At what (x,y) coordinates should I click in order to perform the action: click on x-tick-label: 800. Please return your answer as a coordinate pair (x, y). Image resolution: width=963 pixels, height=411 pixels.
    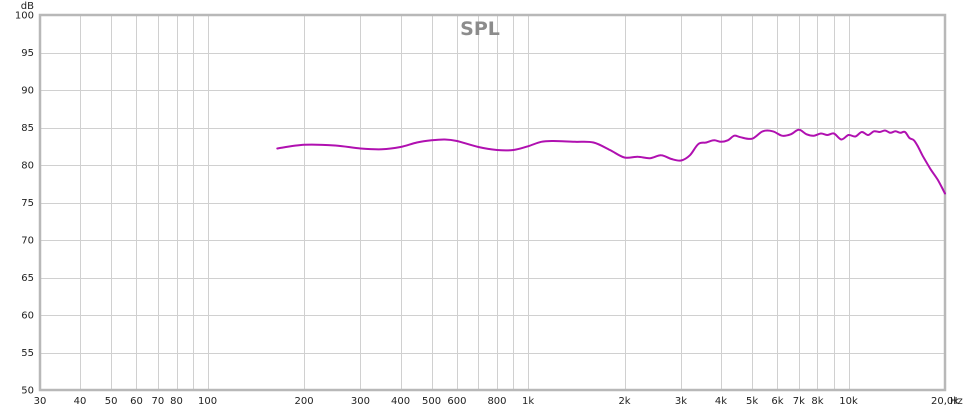
    Looking at the image, I should click on (496, 401).